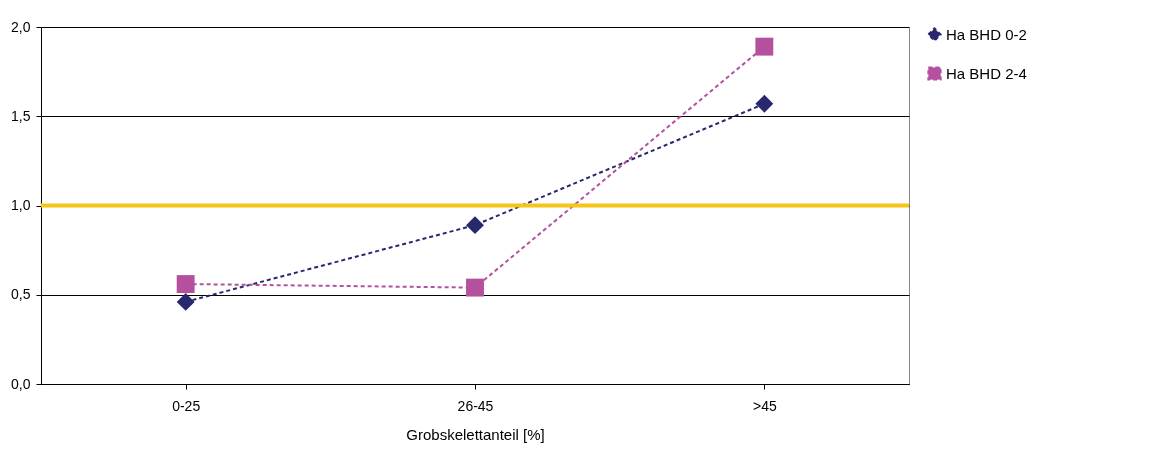 This screenshot has width=1161, height=464. Describe the element at coordinates (986, 34) in the screenshot. I see `legend-label: Ha BHD 0-2` at that location.